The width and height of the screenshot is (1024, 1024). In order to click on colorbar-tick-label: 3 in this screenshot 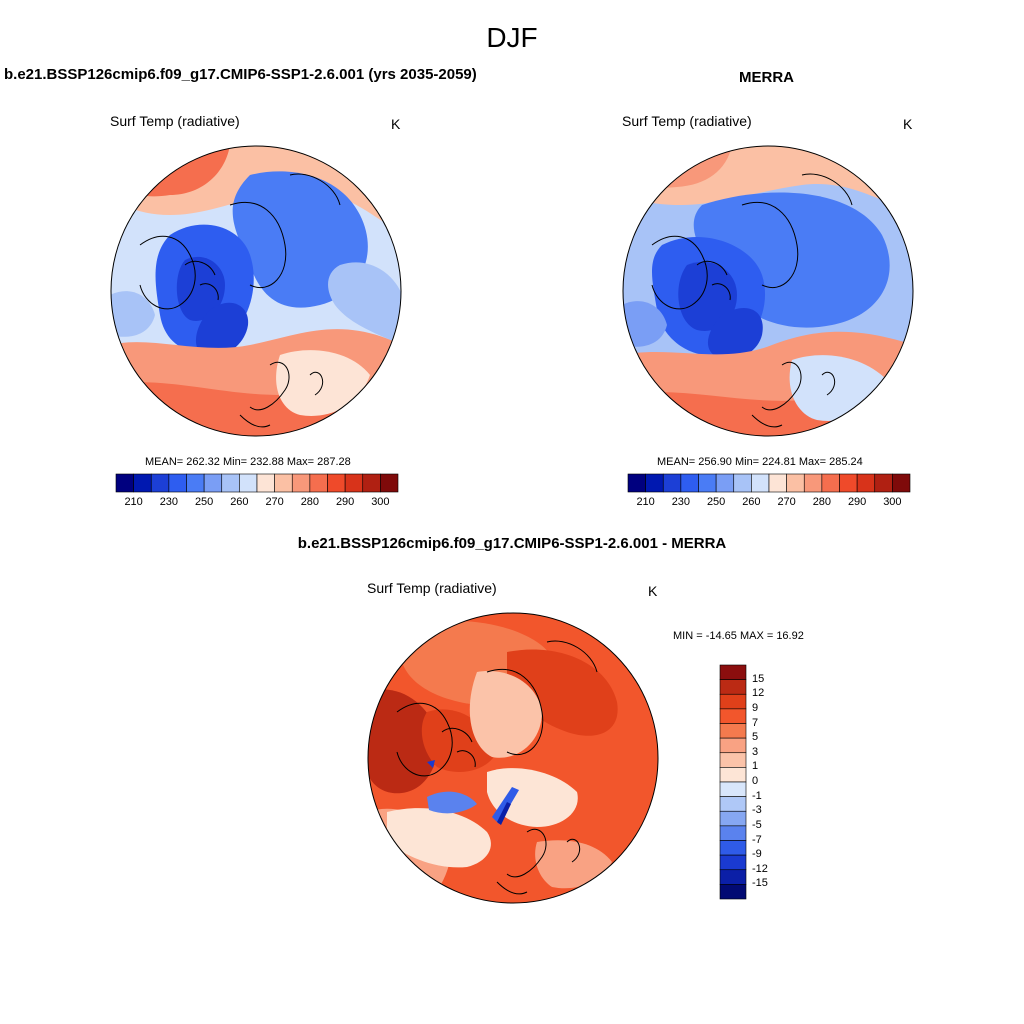, I will do `click(755, 751)`.